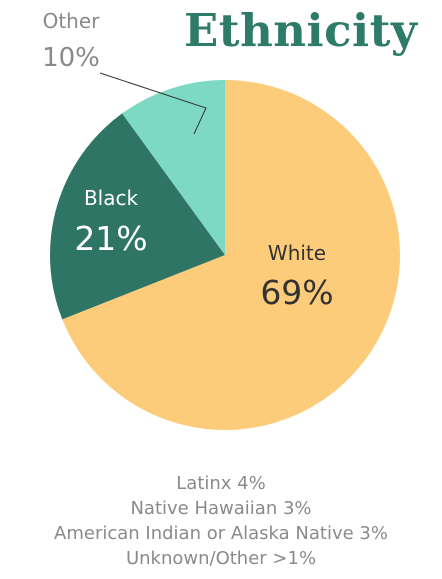 This screenshot has width=442, height=579. Describe the element at coordinates (72, 21) in the screenshot. I see `label-other-name: Other` at that location.